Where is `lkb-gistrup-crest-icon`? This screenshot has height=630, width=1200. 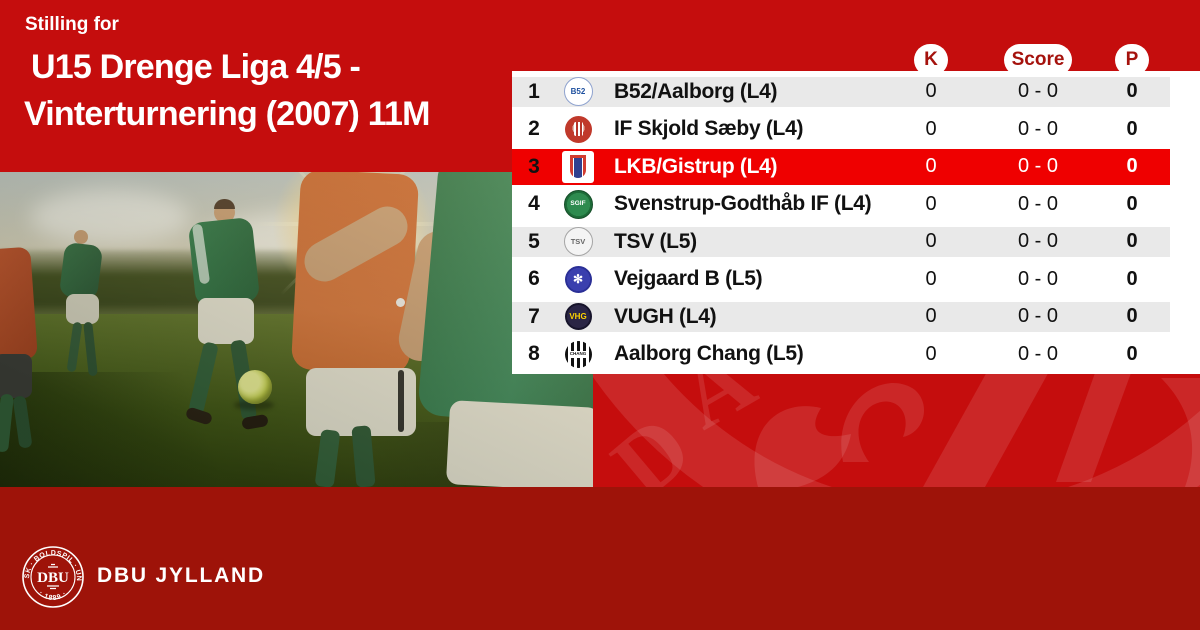 lkb-gistrup-crest-icon is located at coordinates (578, 166).